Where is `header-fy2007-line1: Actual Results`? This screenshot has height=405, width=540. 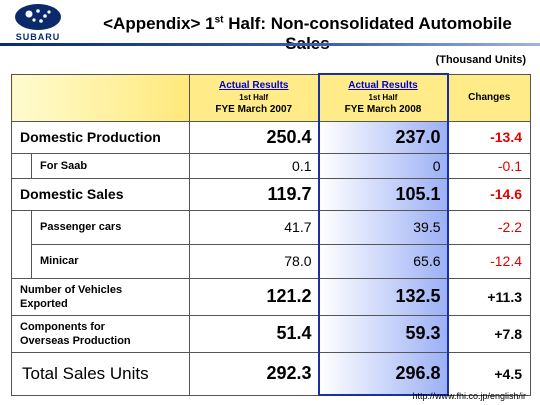
header-fy2007-line1: Actual Results is located at coordinates (254, 85).